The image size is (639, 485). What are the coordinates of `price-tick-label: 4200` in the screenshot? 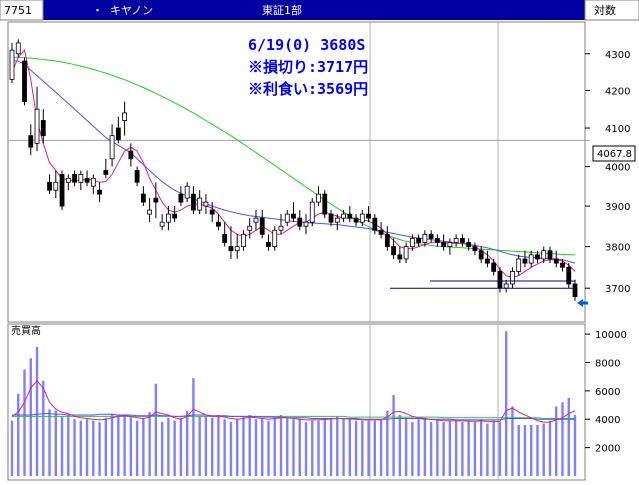 It's located at (617, 91).